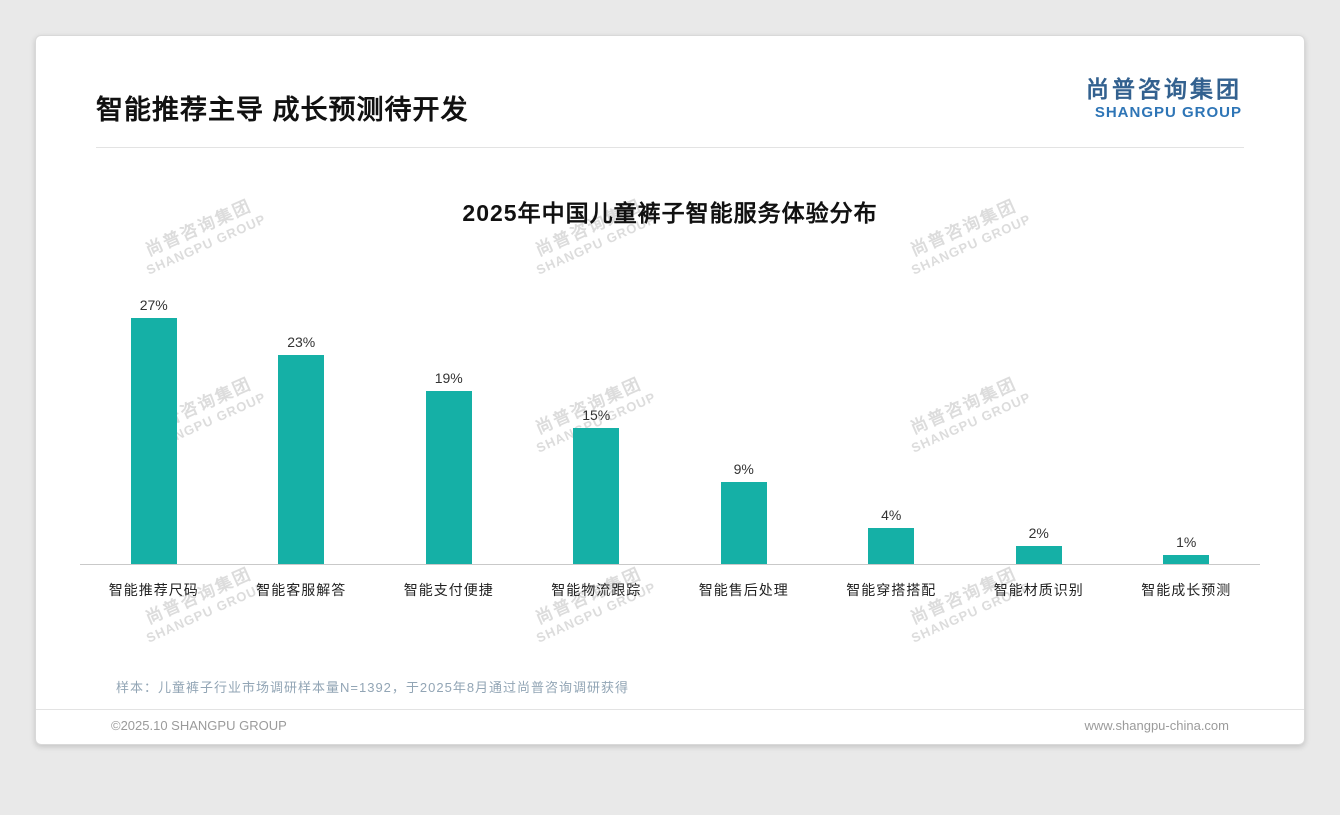 This screenshot has height=815, width=1340. What do you see at coordinates (743, 469) in the screenshot?
I see `bar-value-label: 9%` at bounding box center [743, 469].